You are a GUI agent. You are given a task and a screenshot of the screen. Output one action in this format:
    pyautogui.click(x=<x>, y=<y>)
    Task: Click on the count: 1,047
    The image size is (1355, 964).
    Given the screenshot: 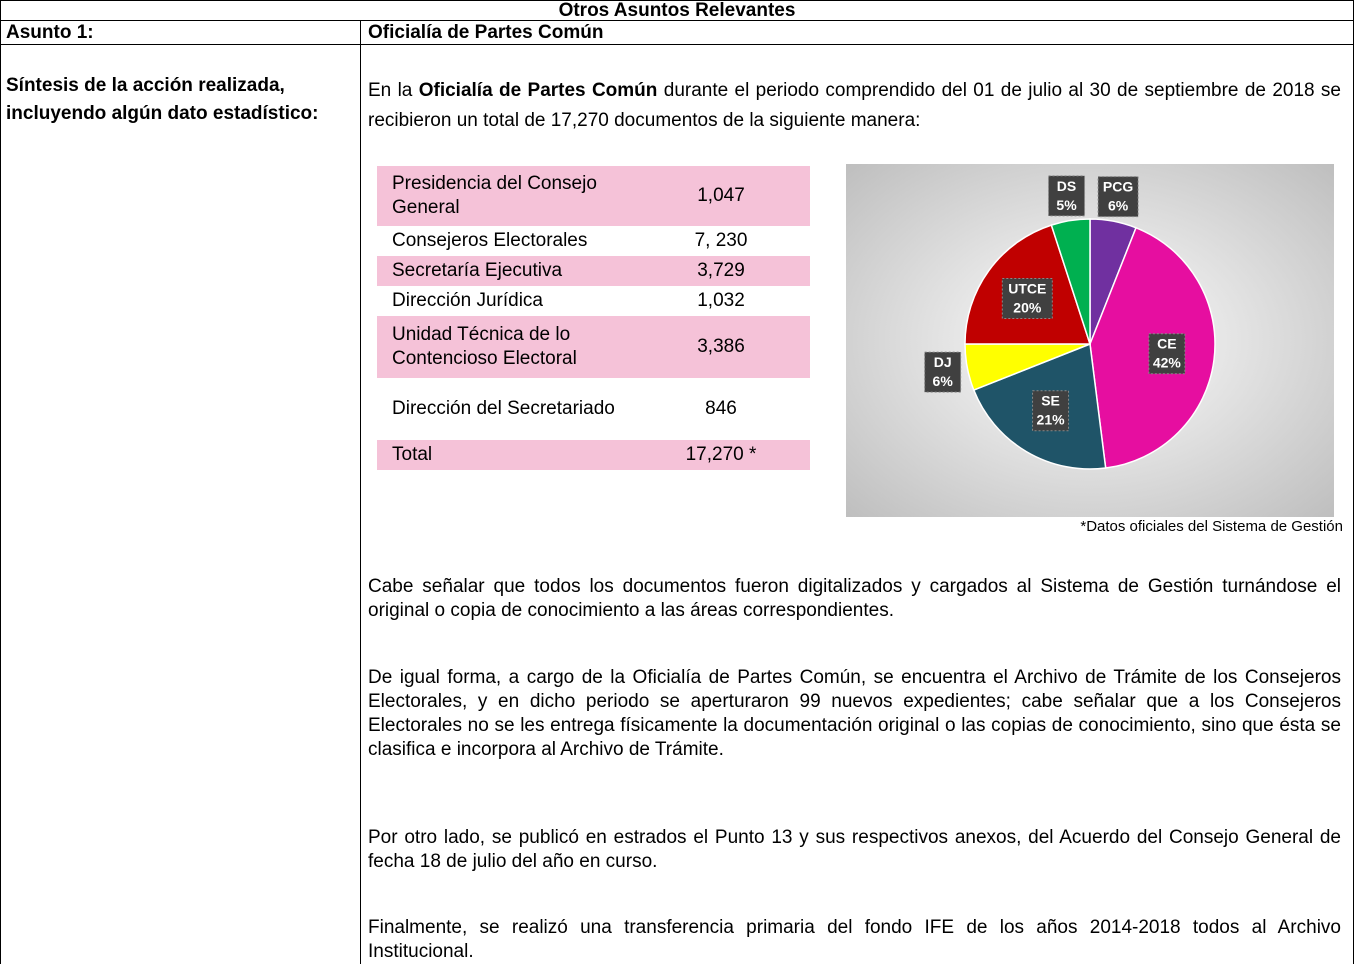 What is the action you would take?
    pyautogui.click(x=721, y=195)
    